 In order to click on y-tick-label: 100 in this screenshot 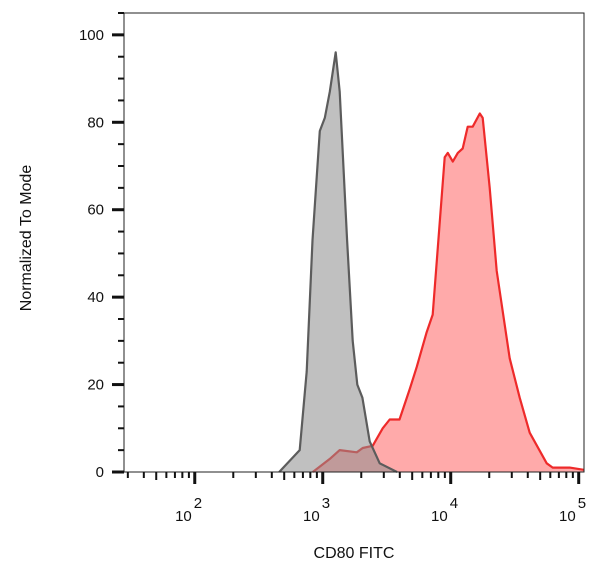, I will do `click(91, 35)`.